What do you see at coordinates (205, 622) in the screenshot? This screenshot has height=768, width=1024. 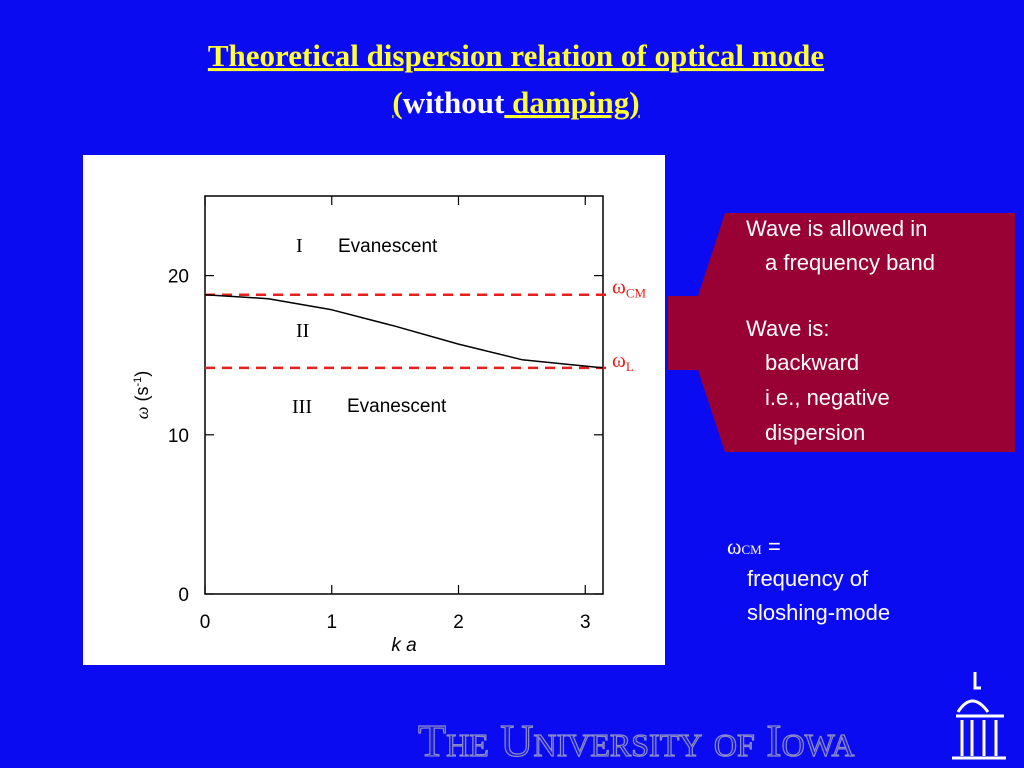 I see `x-tick-label: 0` at bounding box center [205, 622].